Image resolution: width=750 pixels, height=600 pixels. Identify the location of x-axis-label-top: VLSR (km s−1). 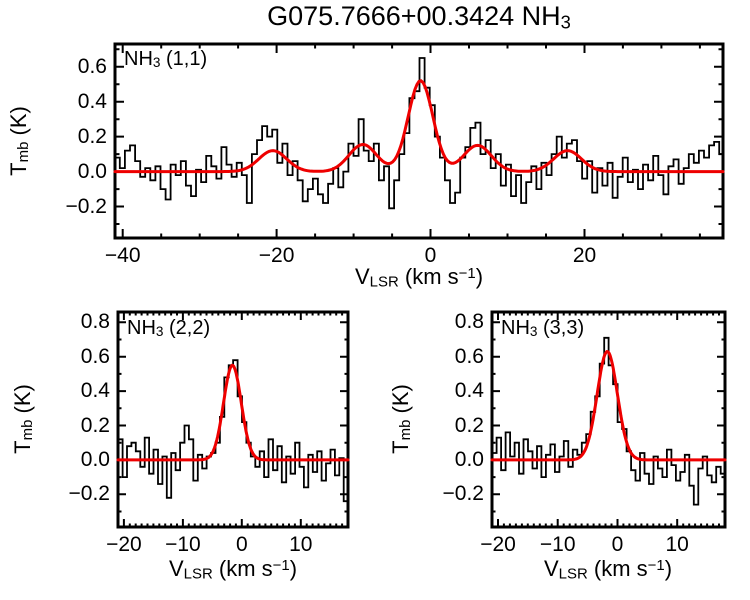
(419, 278).